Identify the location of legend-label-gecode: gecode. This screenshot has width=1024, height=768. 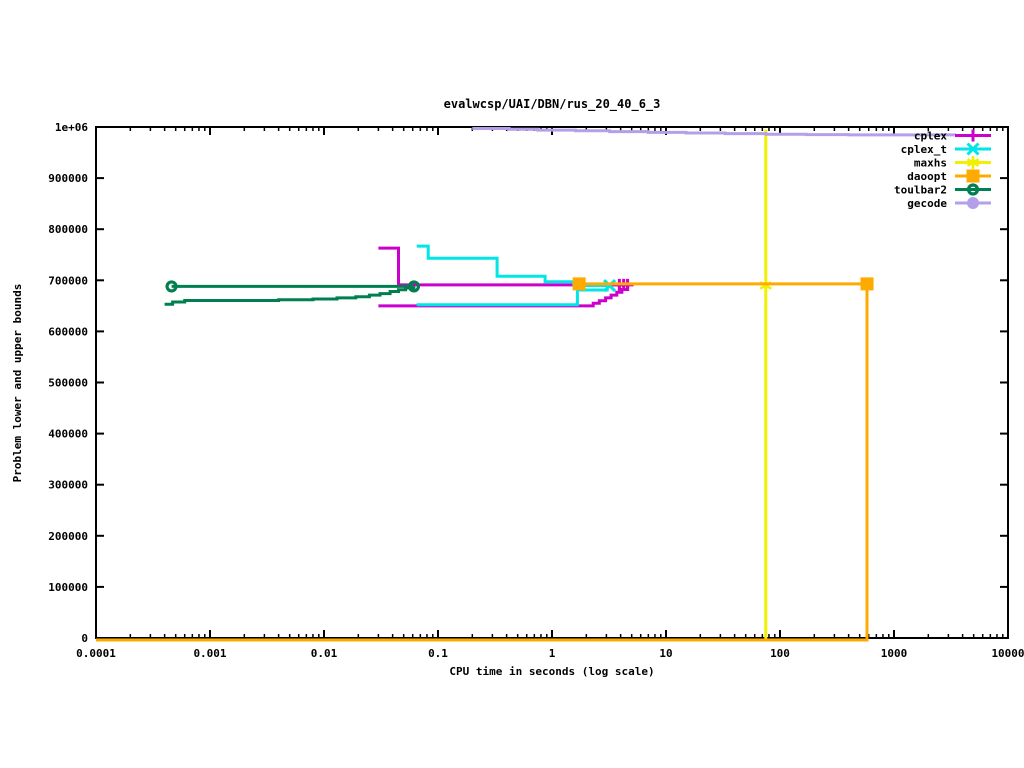
(927, 203).